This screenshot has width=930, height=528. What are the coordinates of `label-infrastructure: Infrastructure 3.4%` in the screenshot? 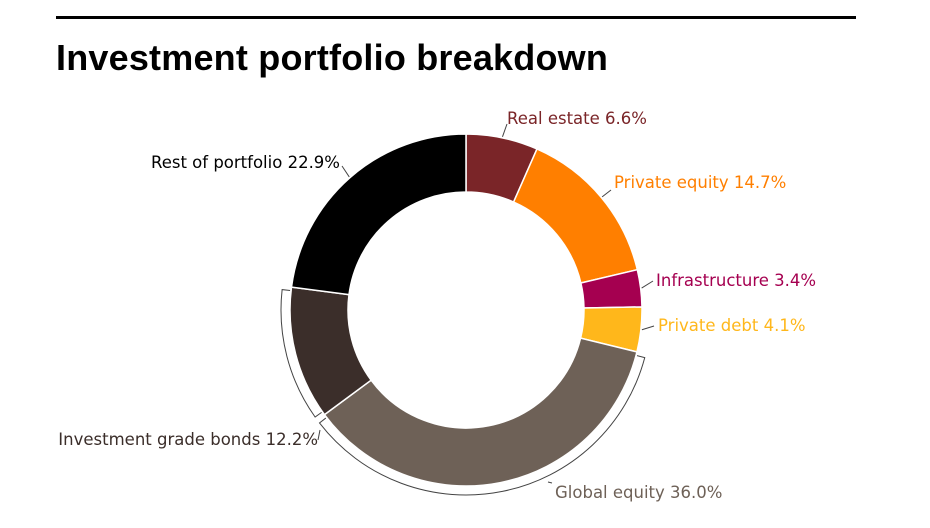 It's located at (736, 280).